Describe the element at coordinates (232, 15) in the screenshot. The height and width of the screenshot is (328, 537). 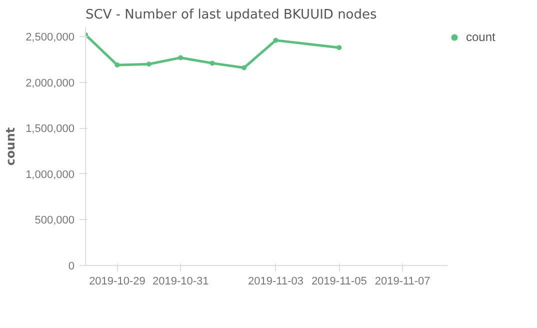
I see `chart-title: SCV - Number of last updated BKUUID nodes` at that location.